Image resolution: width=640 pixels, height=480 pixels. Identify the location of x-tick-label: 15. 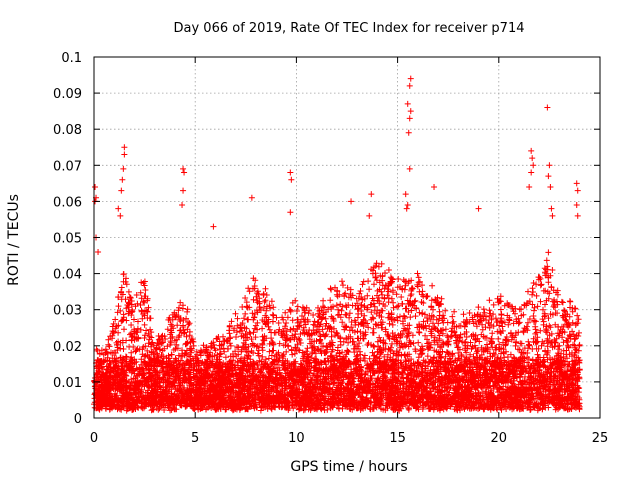
(397, 438).